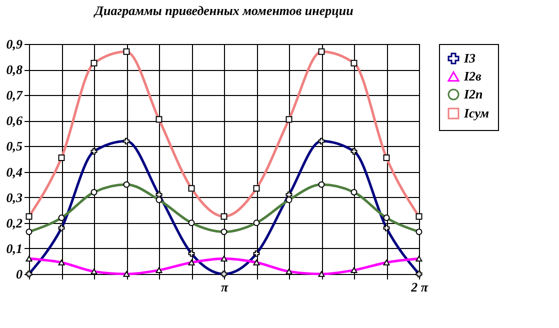  What do you see at coordinates (14, 120) in the screenshot?
I see `y-tick-label: 0,6` at bounding box center [14, 120].